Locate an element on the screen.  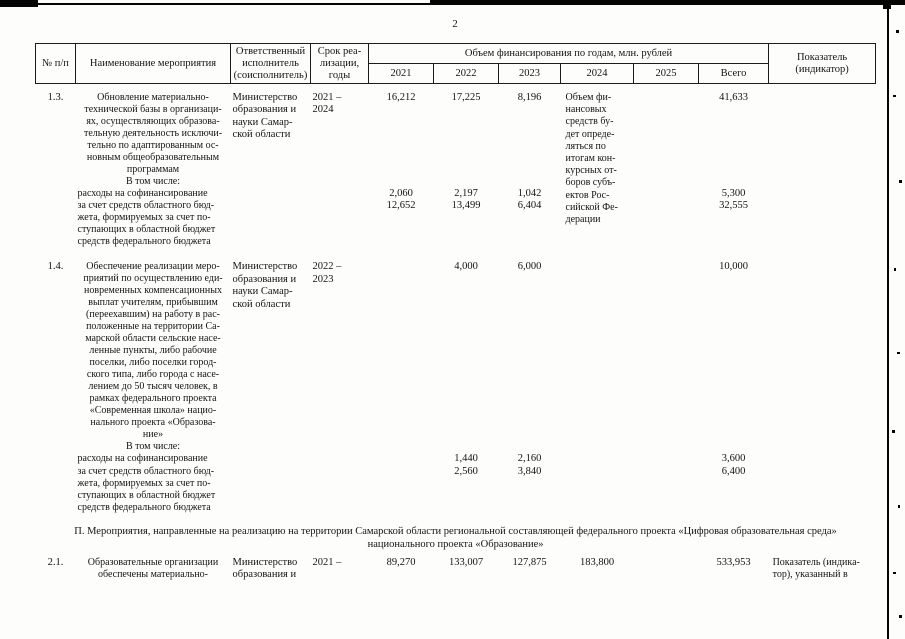
table-header-years-row: 2021 2022 2023 2024 2025 Всего is located at coordinates (456, 74).